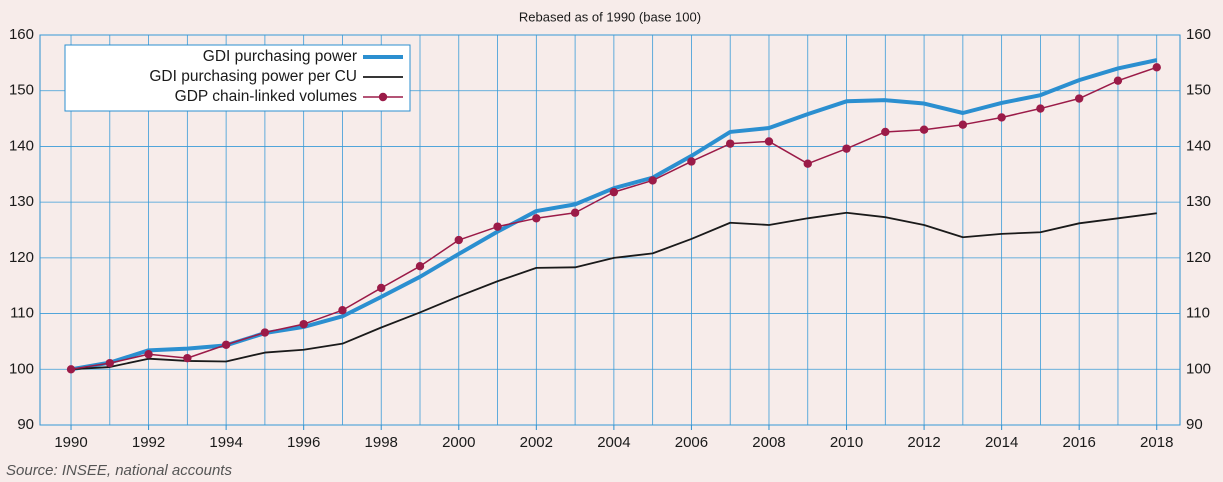 The width and height of the screenshot is (1223, 482). I want to click on y2-tick-label: 90, so click(1194, 424).